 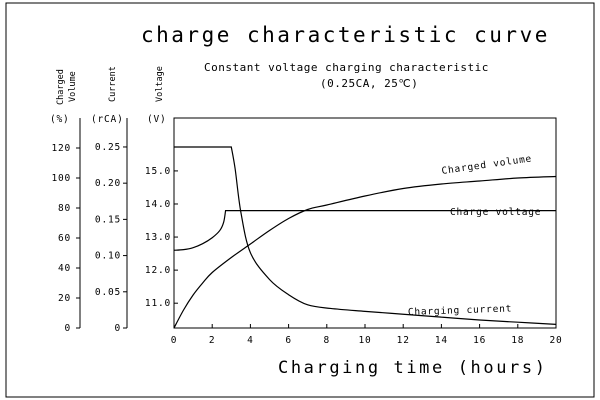 I want to click on y-tick-label: 100, so click(x=61, y=178).